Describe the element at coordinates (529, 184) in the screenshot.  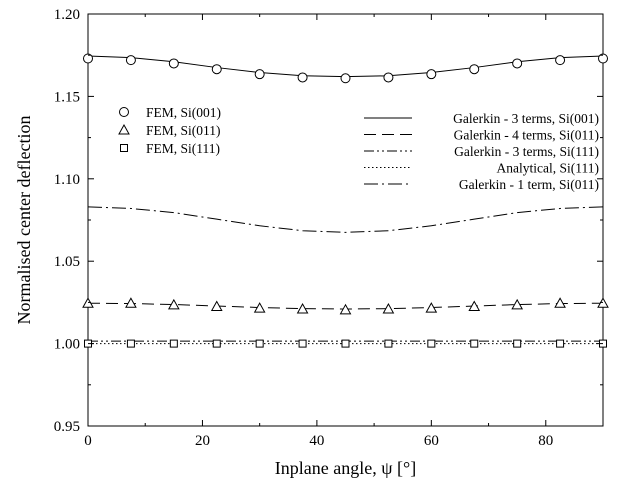
I see `legend-label-galerkin-1-term-si-011: Galerkin - 1 term, Si(011)` at that location.